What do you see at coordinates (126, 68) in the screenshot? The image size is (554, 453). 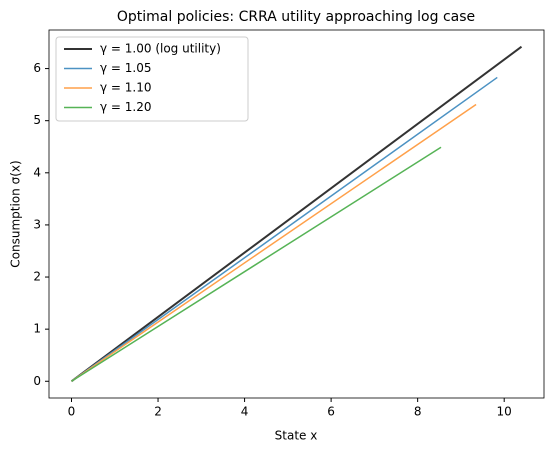 I see `legend-label: γ = 1.05` at bounding box center [126, 68].